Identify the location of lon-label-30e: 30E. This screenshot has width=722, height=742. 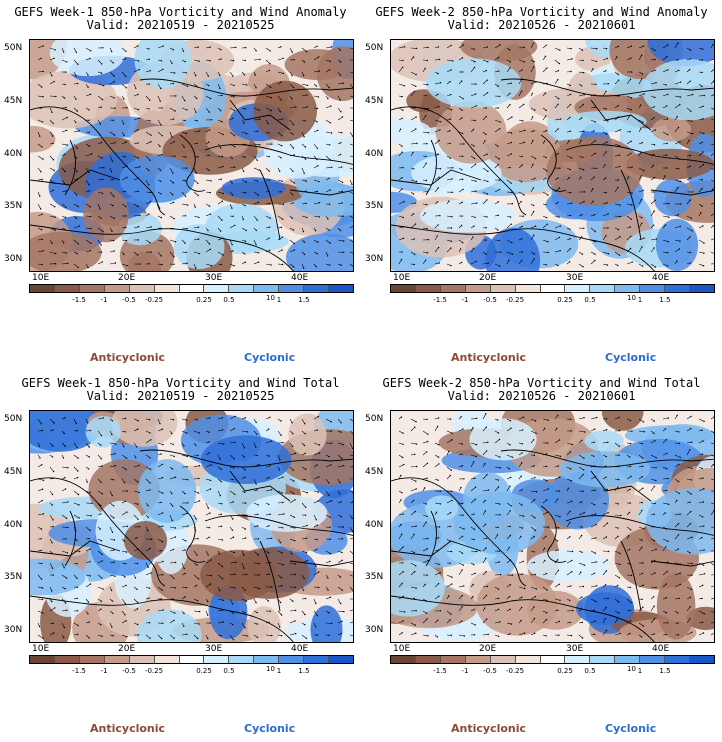
(575, 649).